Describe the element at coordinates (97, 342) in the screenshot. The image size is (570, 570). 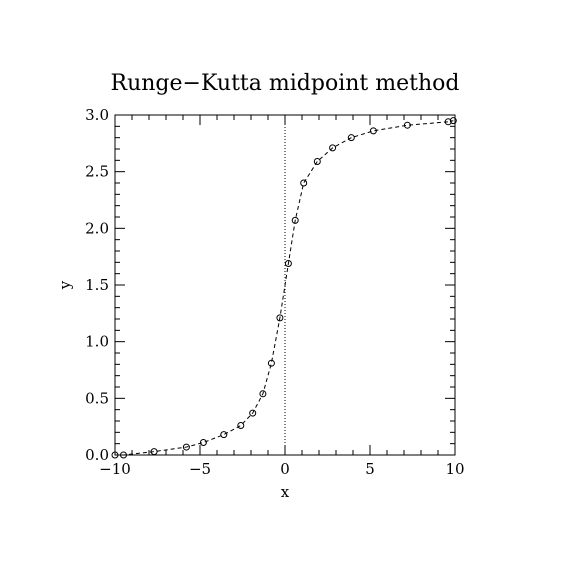
I see `y-tick-label: 1.0` at that location.